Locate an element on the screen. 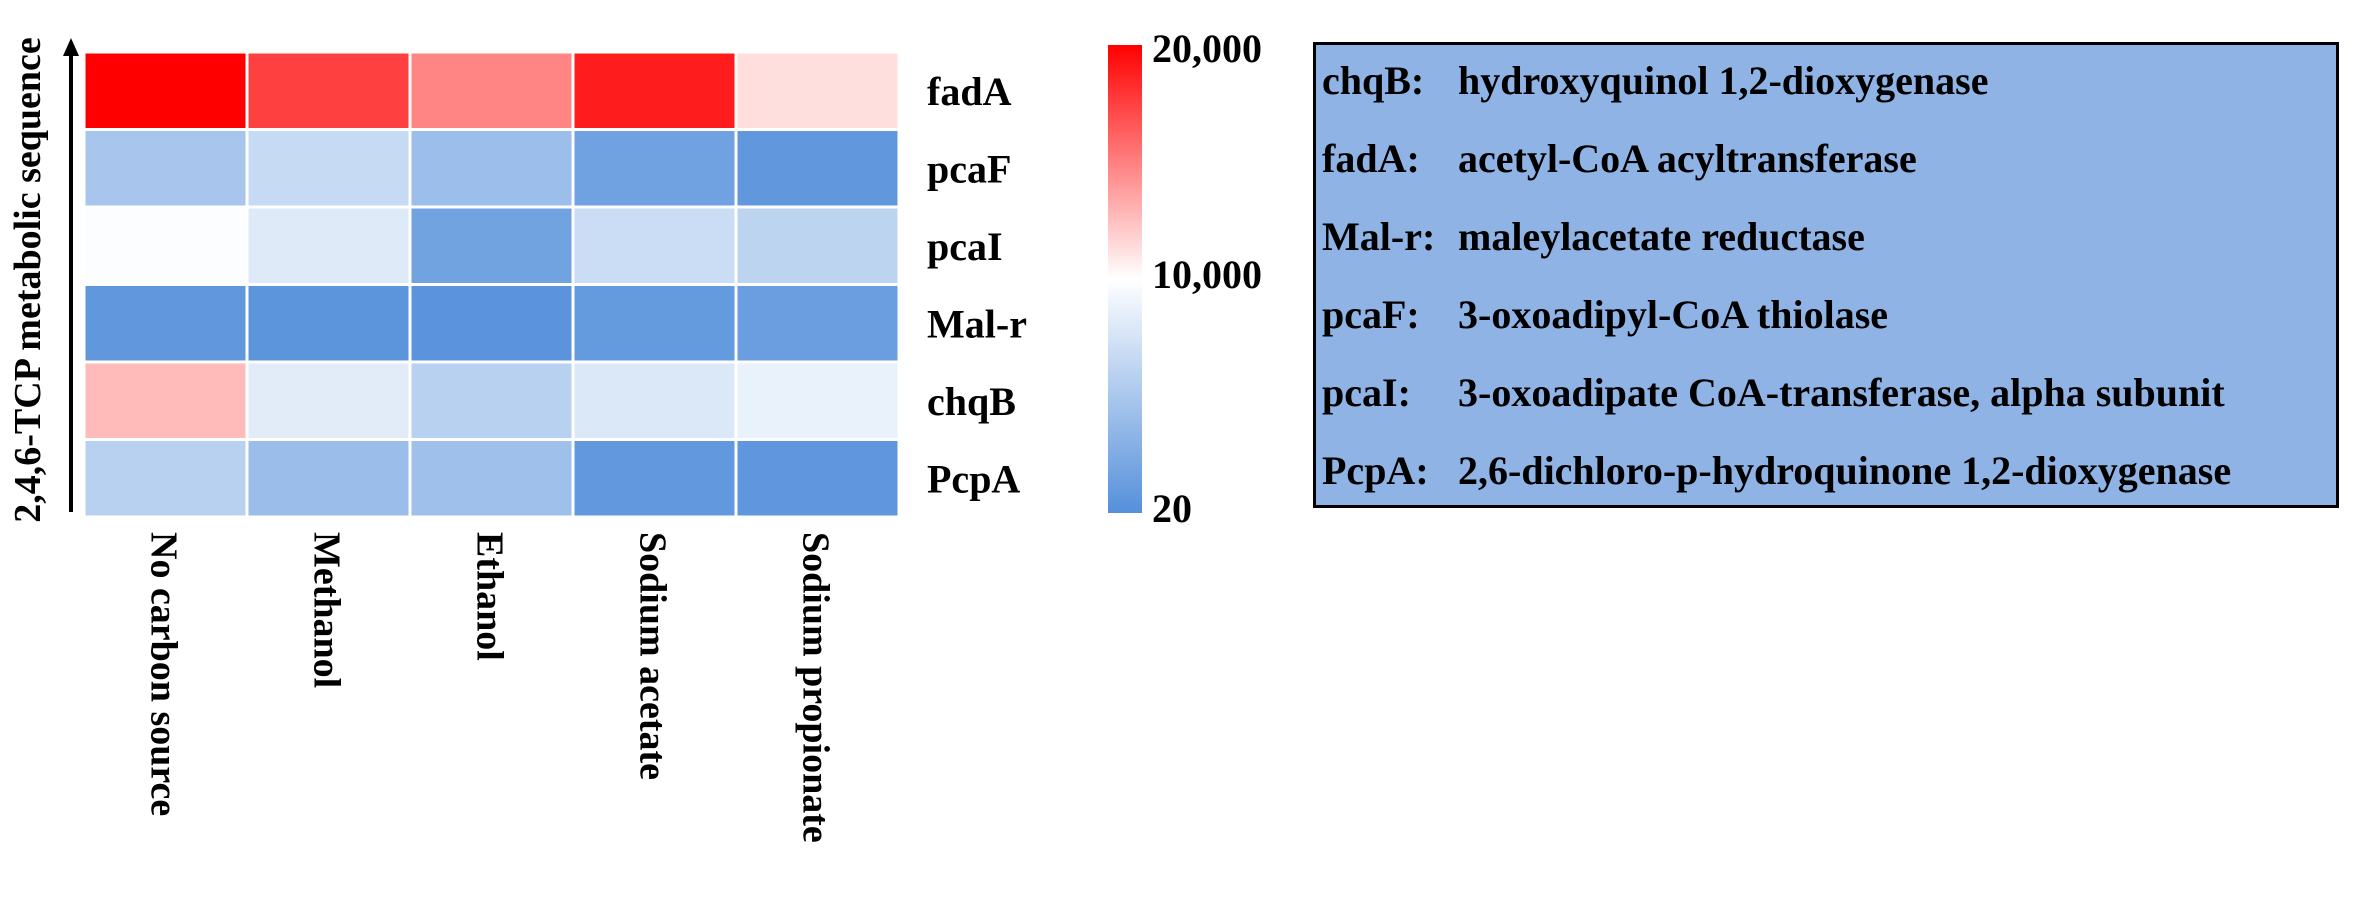  column-label: Ethanol is located at coordinates (490, 596).